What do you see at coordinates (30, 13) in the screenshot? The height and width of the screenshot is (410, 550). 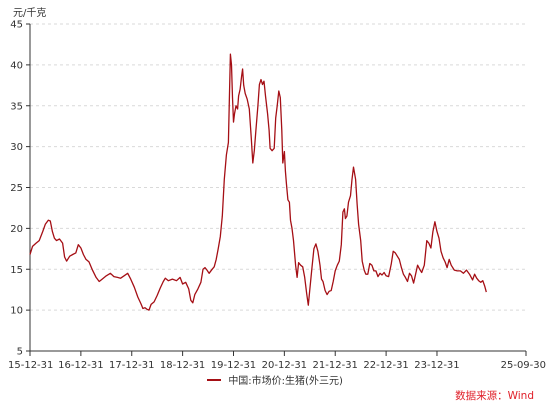 I see `y-axis-unit-label: 元/千克` at bounding box center [30, 13].